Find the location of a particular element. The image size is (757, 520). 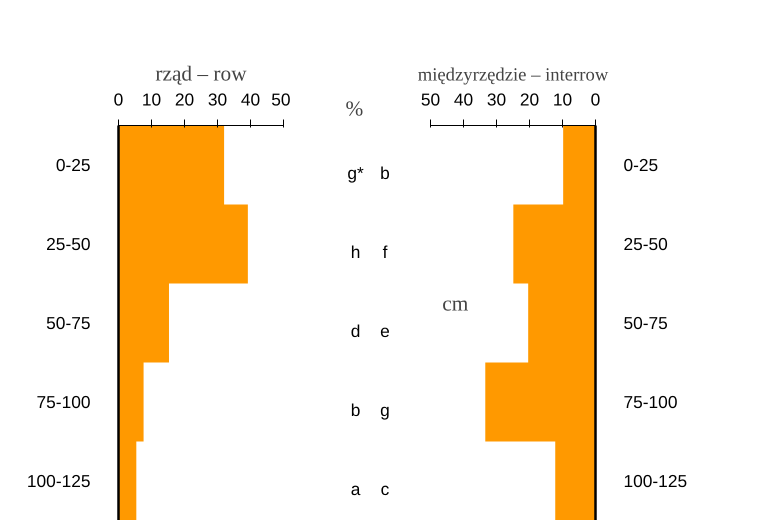

text: a is located at coordinates (355, 488).